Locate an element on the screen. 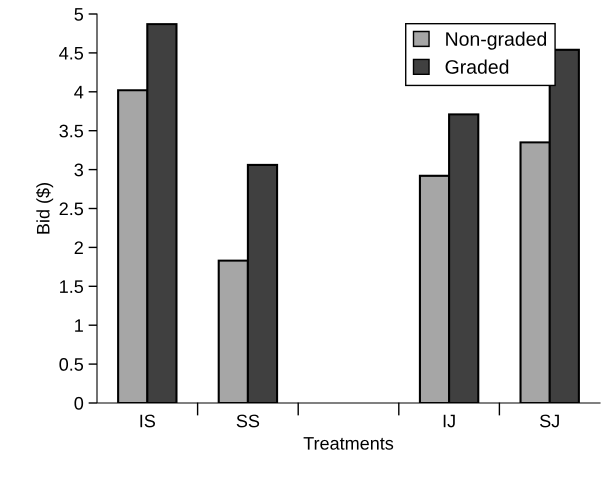 The width and height of the screenshot is (607, 480). y-tick-label: 1 is located at coordinates (79, 325).